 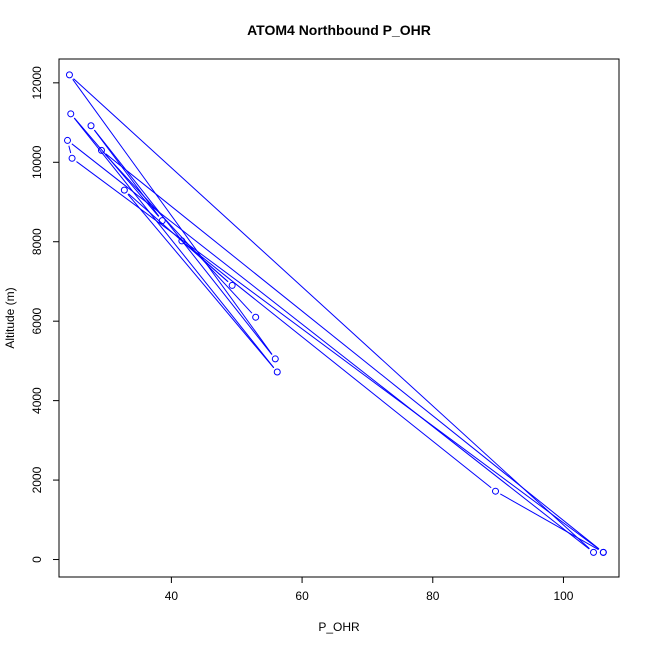 What do you see at coordinates (563, 596) in the screenshot?
I see `x-tick-label: 100` at bounding box center [563, 596].